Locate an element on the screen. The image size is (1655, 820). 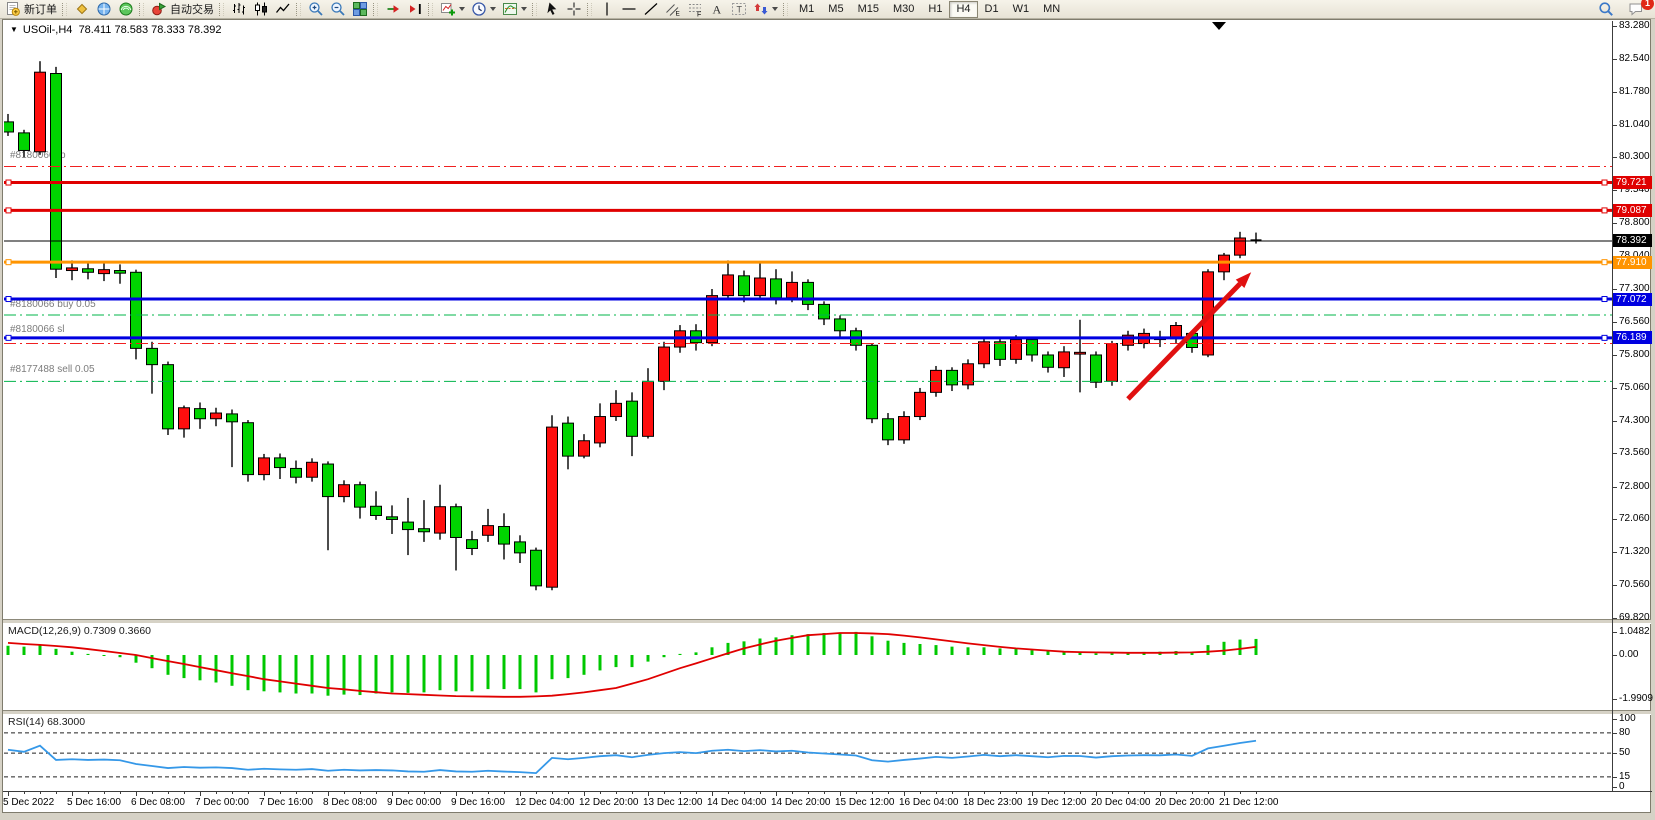
rsi-indicator-area is located at coordinates (808, 752).